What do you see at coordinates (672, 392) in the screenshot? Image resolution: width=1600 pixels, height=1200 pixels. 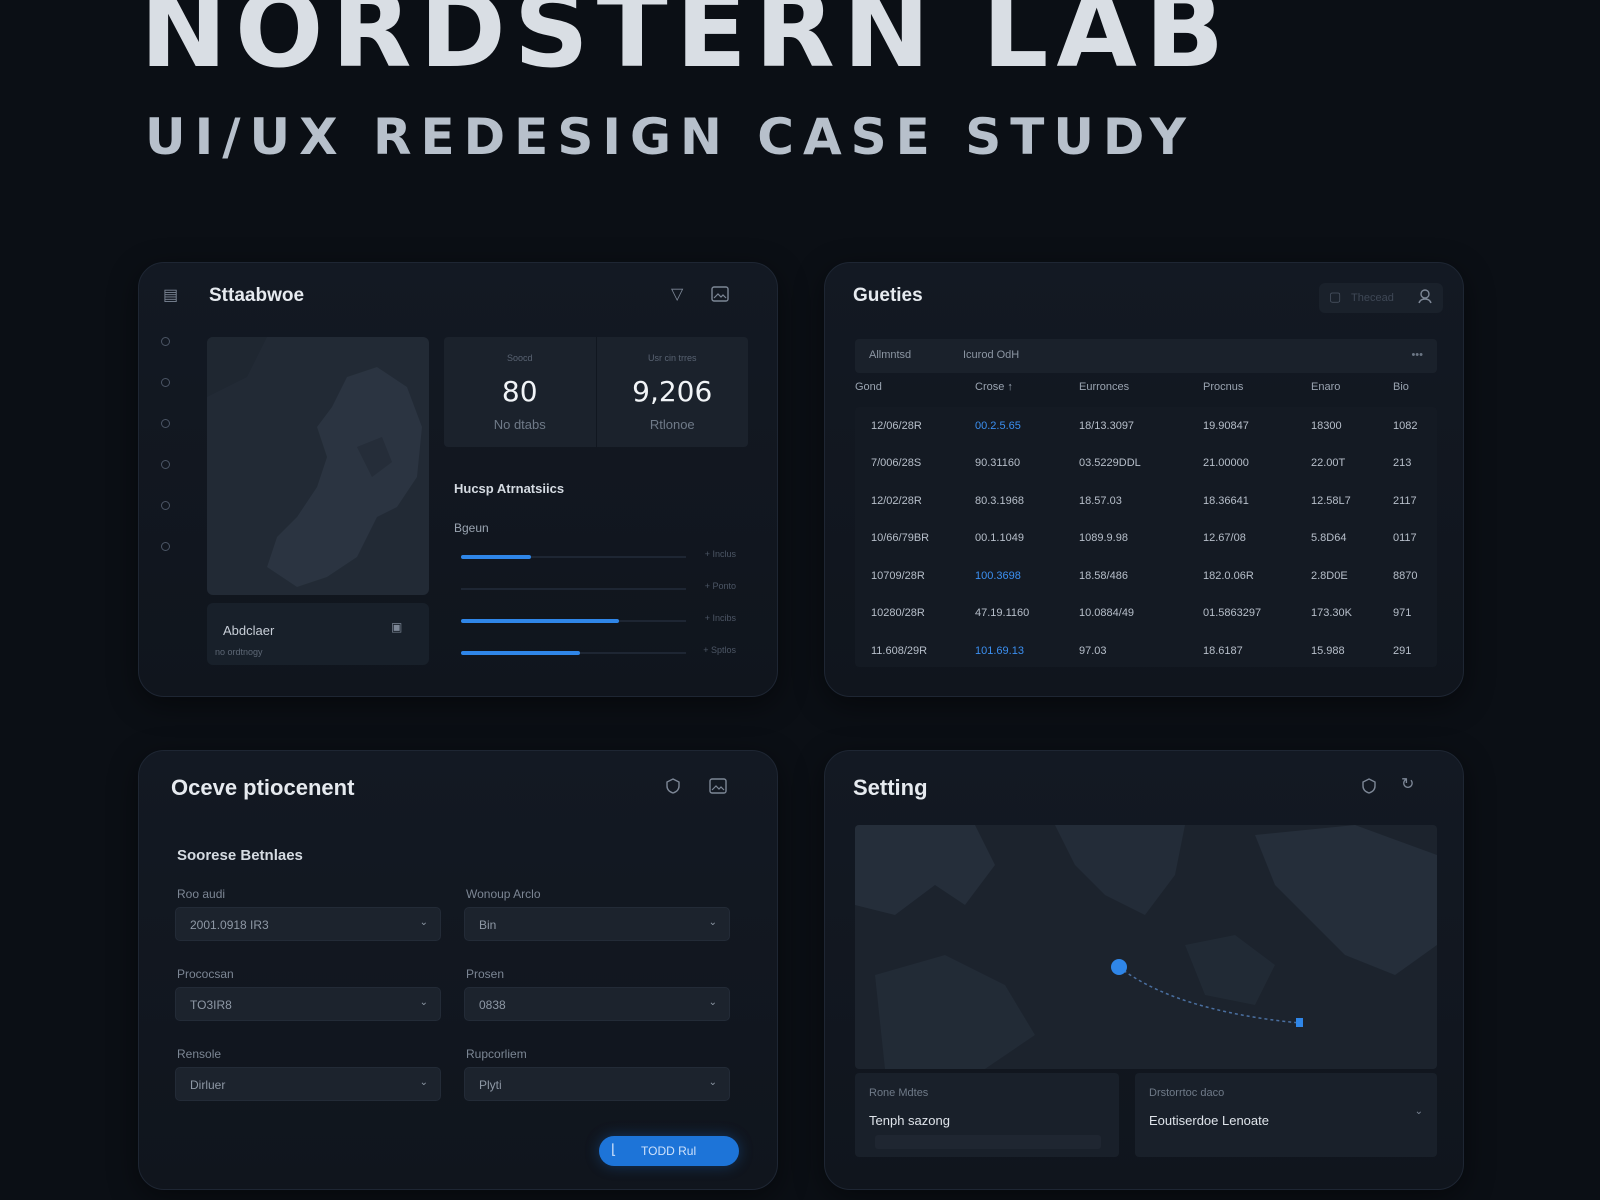 I see `stat-item: Usr cin trres 9,206 Rtlonoe` at bounding box center [672, 392].